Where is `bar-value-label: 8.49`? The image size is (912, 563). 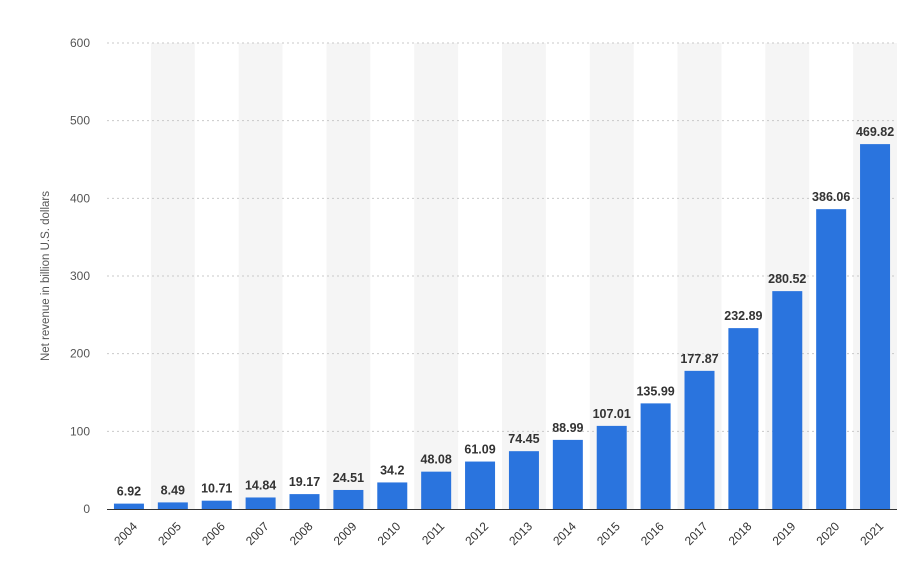 bar-value-label: 8.49 is located at coordinates (173, 490).